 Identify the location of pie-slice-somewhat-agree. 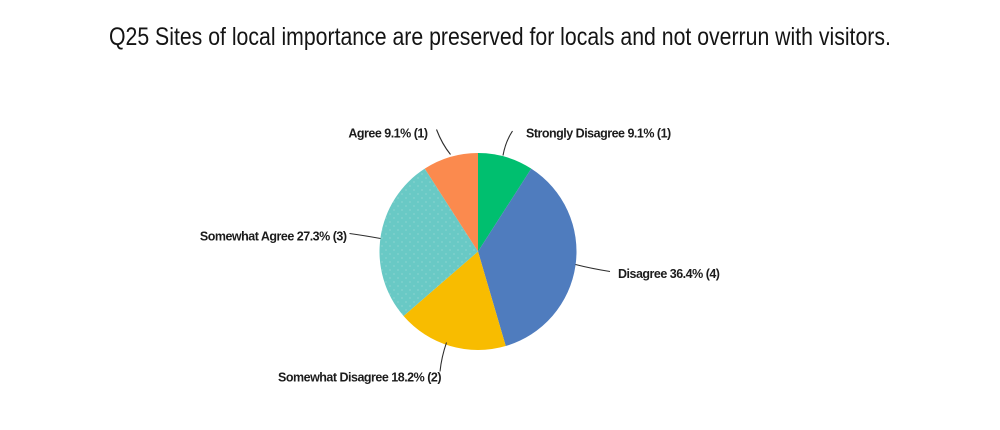
(428, 242).